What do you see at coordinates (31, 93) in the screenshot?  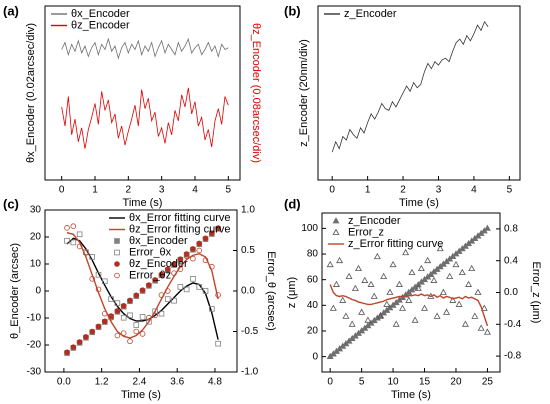 I see `y-axis-label: θx_Encoder (0.02arcsec/div)` at bounding box center [31, 93].